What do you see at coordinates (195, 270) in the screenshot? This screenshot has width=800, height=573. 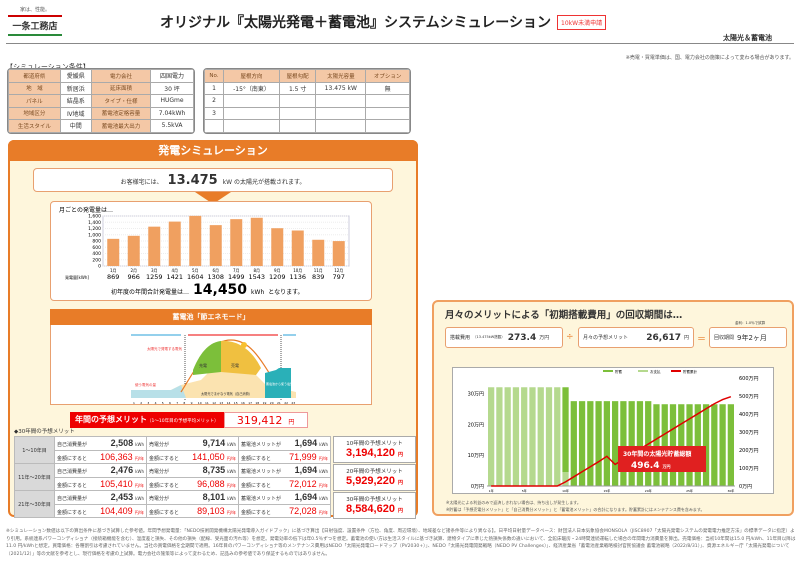 I see `month-label: 5月` at bounding box center [195, 270].